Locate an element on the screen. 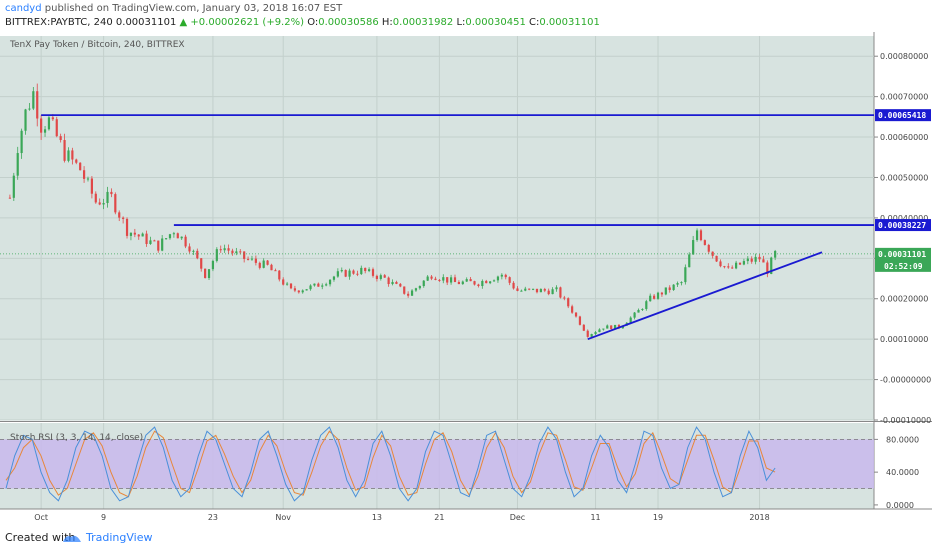 This screenshot has height=550, width=932. tradingview-brand: TradingView is located at coordinates (119, 537).